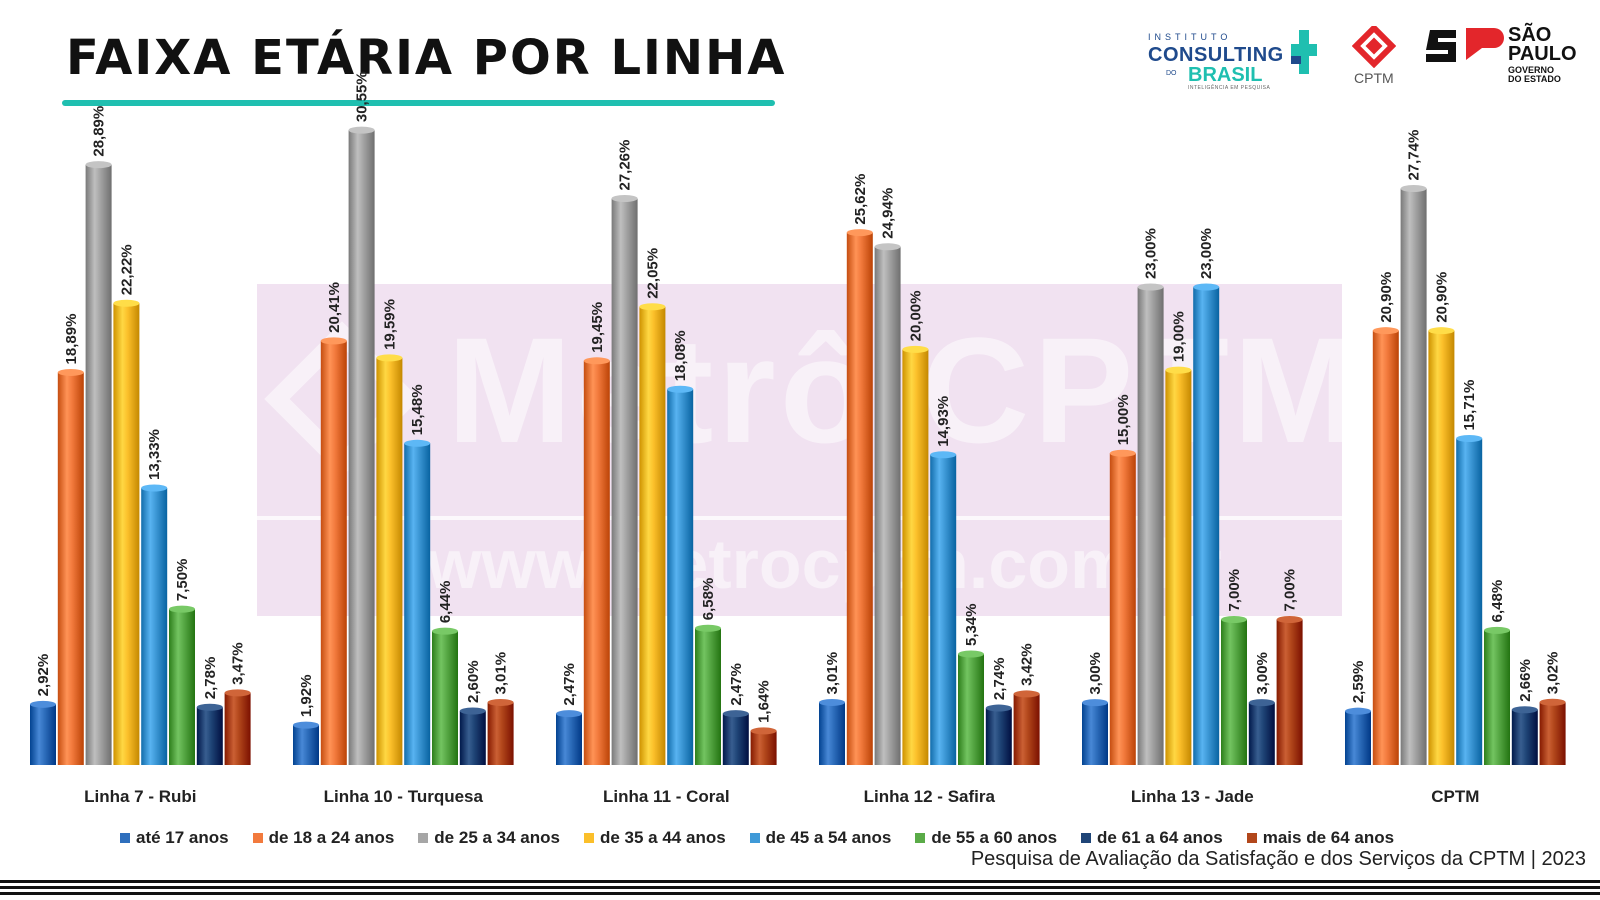 This screenshot has height=900, width=1600. What do you see at coordinates (1328, 837) in the screenshot?
I see `legend-label: mais de 64 anos` at bounding box center [1328, 837].